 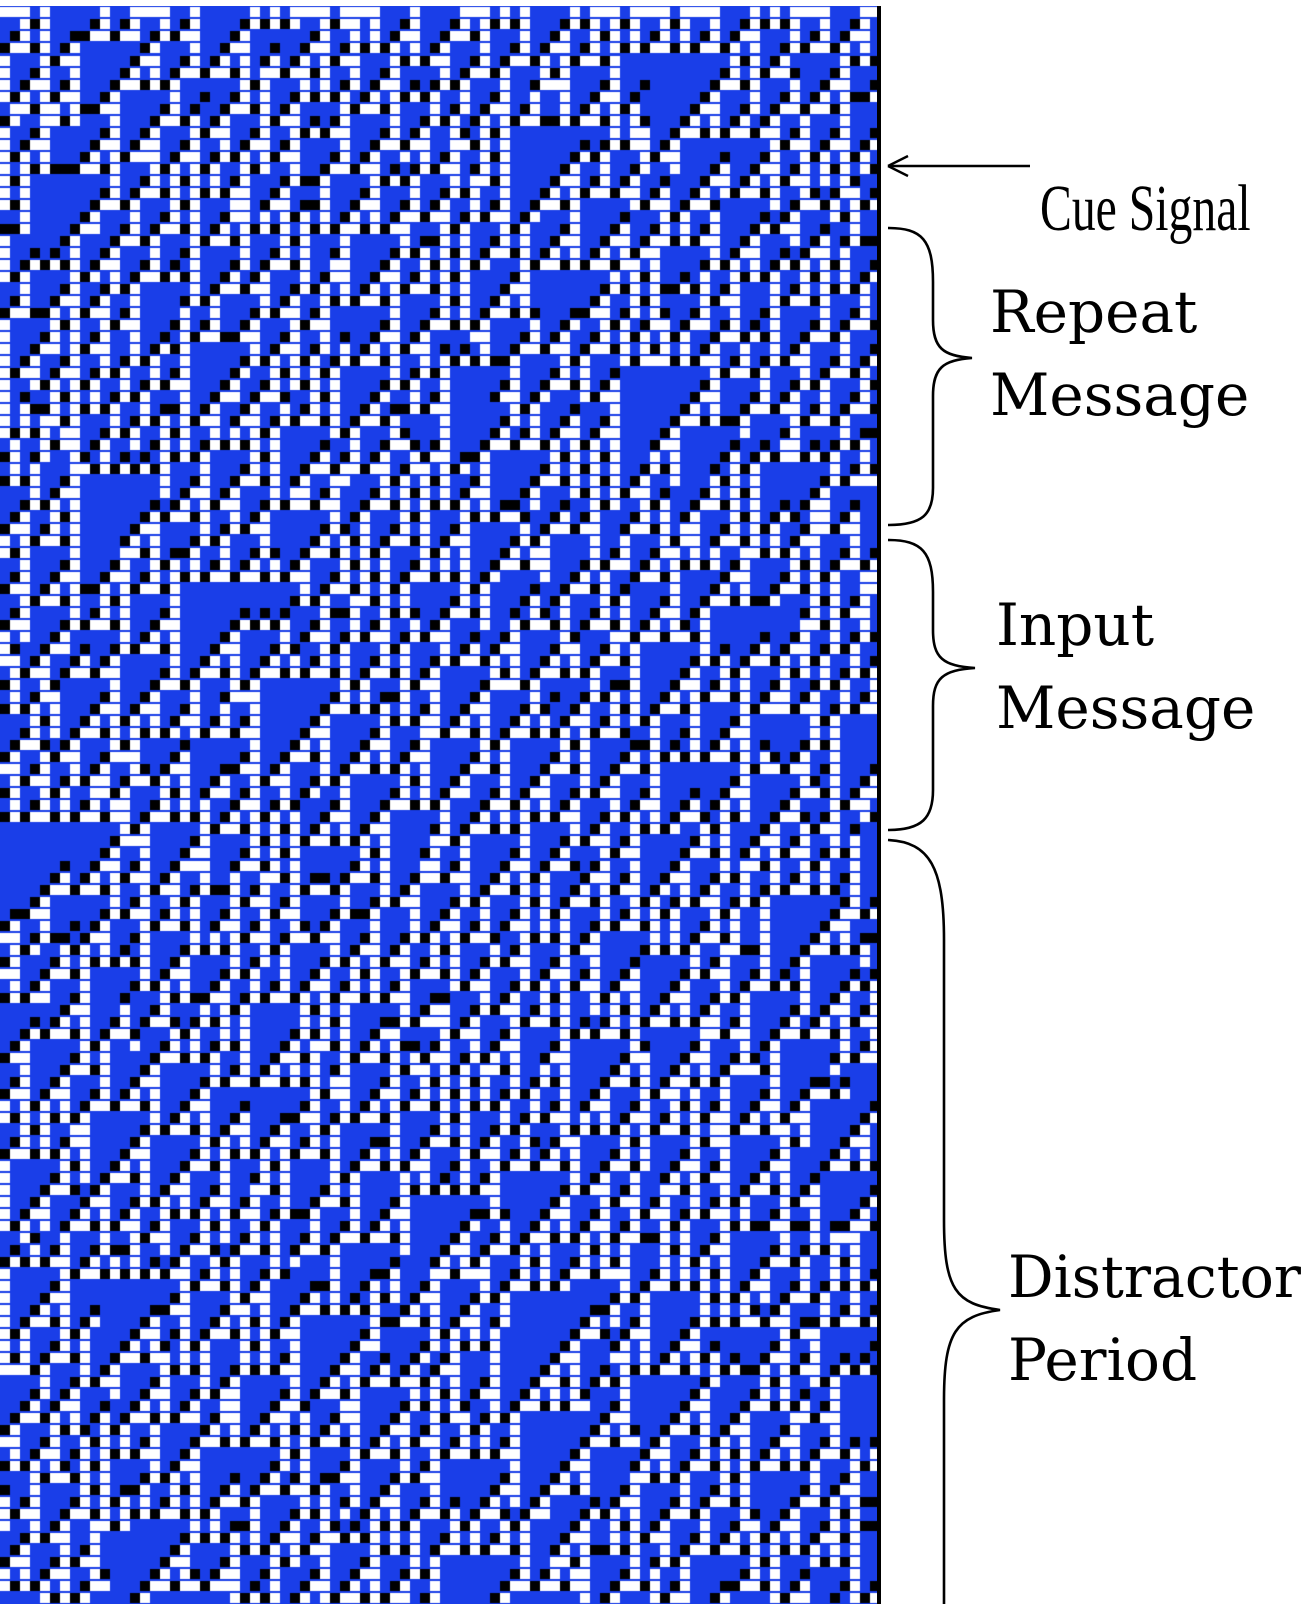 What do you see at coordinates (944, 1221) in the screenshot?
I see `distractor-period-brace` at bounding box center [944, 1221].